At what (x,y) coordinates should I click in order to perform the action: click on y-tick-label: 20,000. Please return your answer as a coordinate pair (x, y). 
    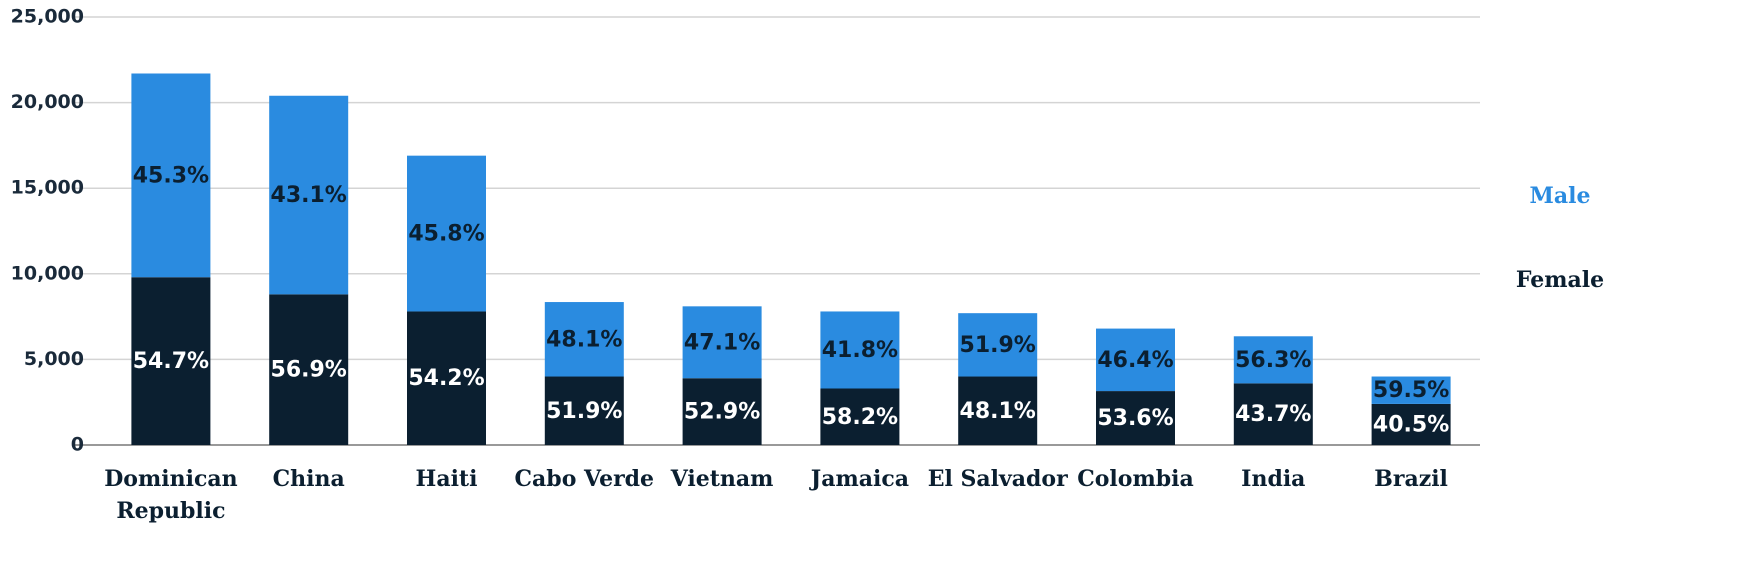
    Looking at the image, I should click on (47, 102).